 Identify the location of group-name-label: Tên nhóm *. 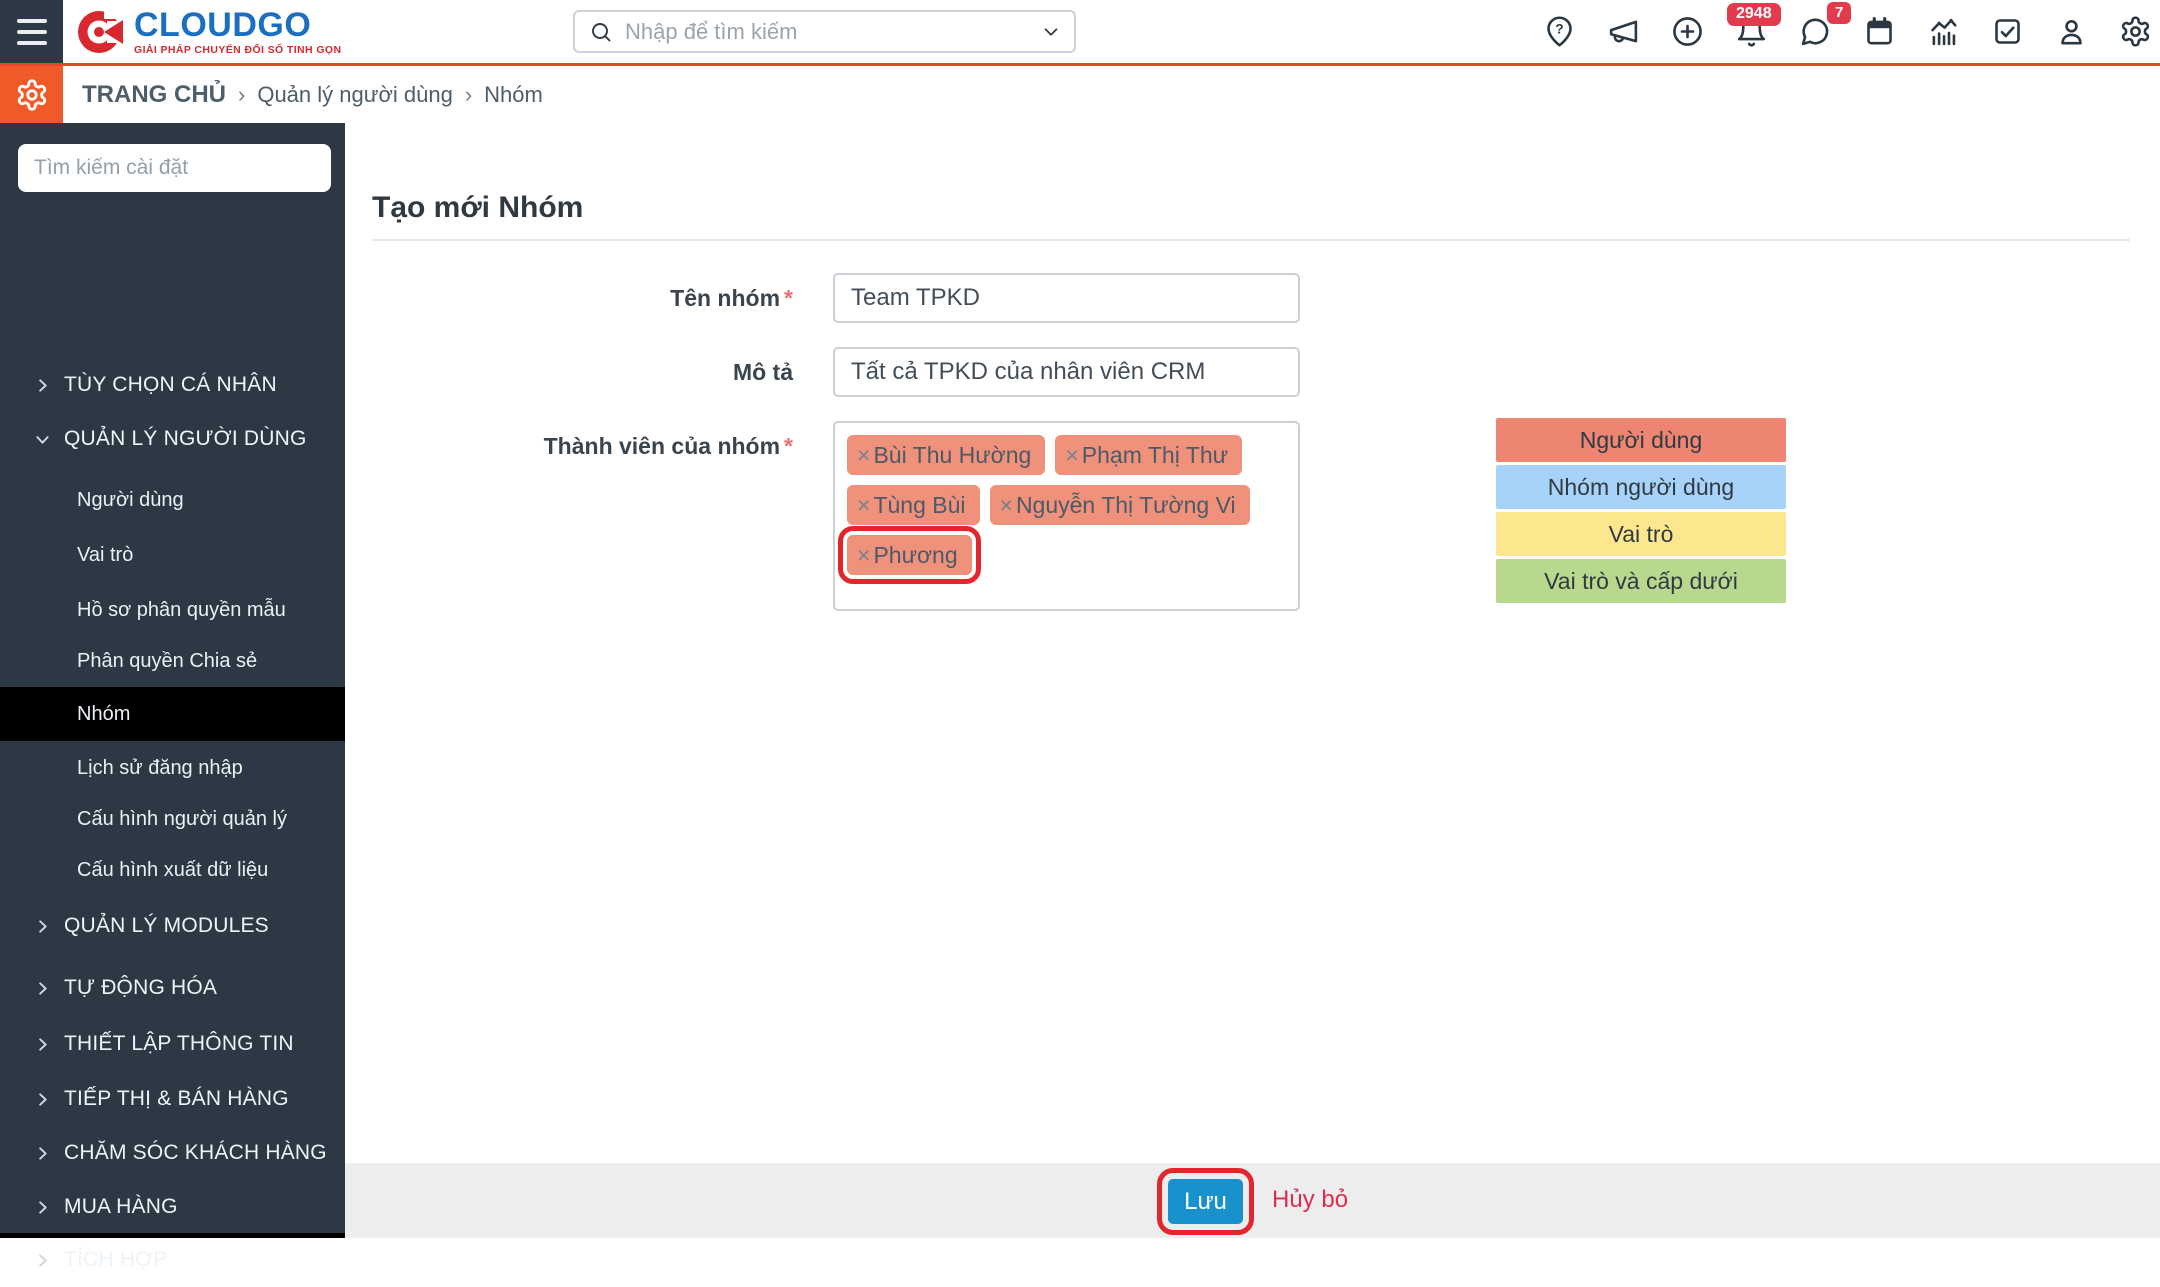
(731, 298).